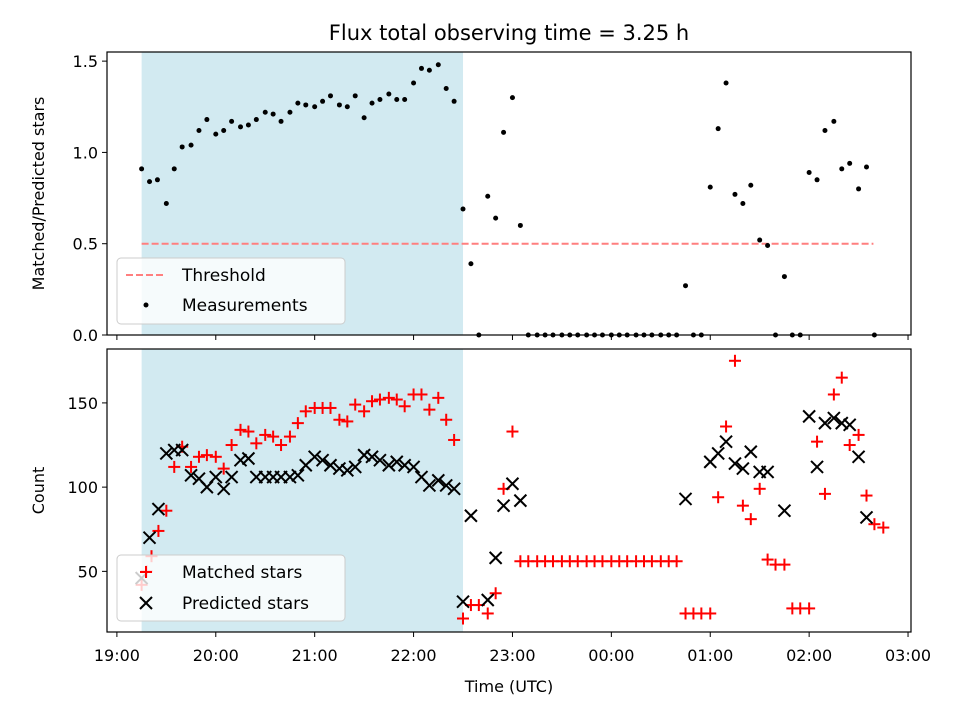 The height and width of the screenshot is (720, 960). Describe the element at coordinates (414, 655) in the screenshot. I see `x-tick-label: 22:00` at that location.